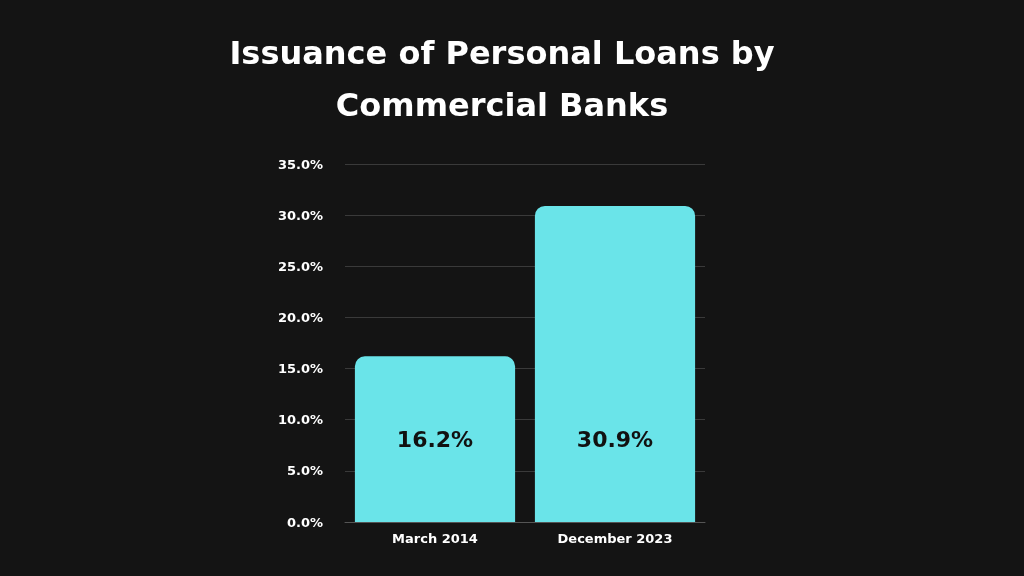 Image resolution: width=1024 pixels, height=576 pixels. What do you see at coordinates (304, 522) in the screenshot?
I see `y-tick-label: 0.0%` at bounding box center [304, 522].